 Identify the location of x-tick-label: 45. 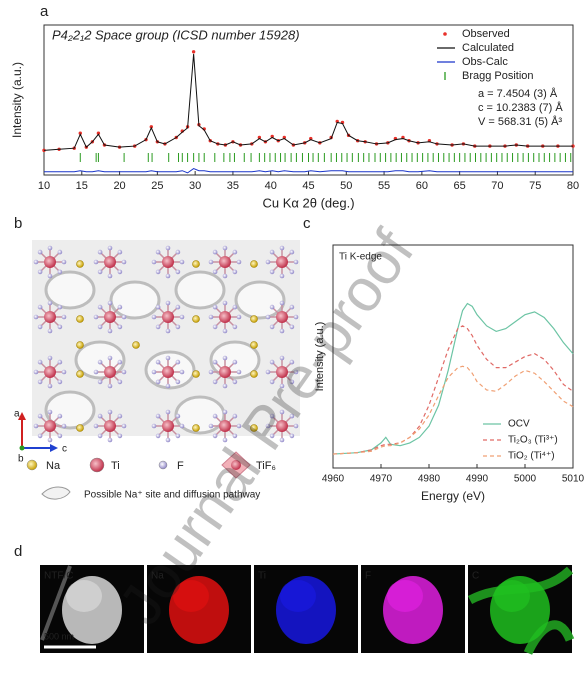
(308, 186).